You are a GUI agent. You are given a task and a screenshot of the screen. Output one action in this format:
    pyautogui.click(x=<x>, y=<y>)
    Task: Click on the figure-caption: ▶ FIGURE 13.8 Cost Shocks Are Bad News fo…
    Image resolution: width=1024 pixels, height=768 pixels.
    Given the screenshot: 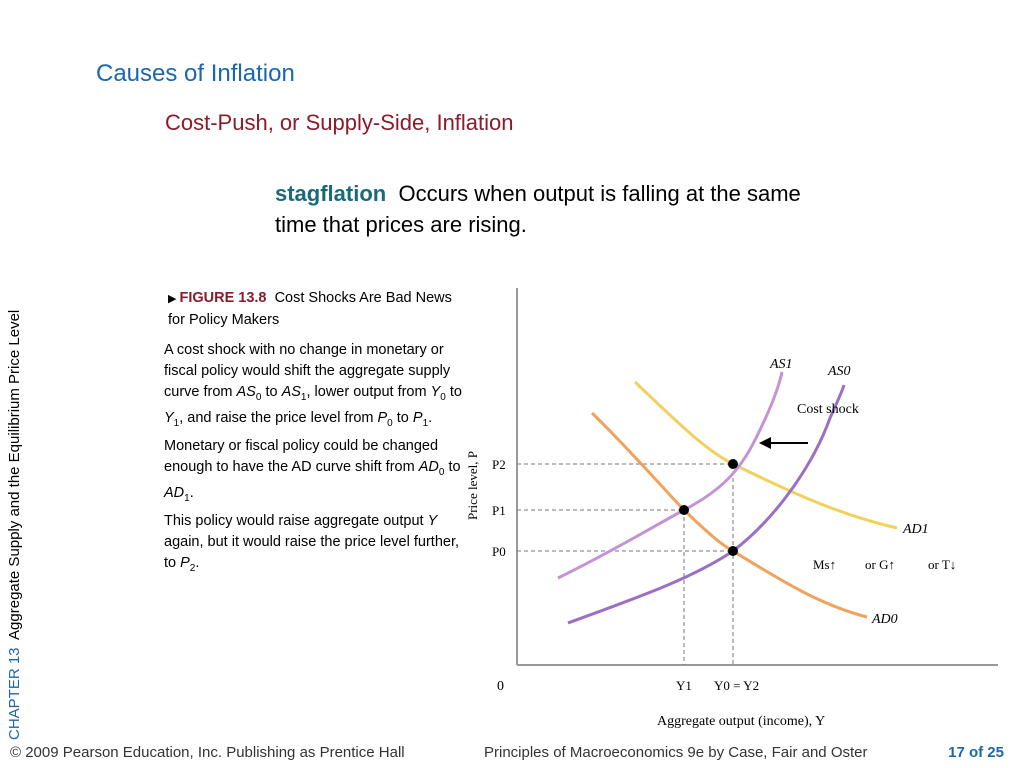 What is the action you would take?
    pyautogui.click(x=318, y=309)
    